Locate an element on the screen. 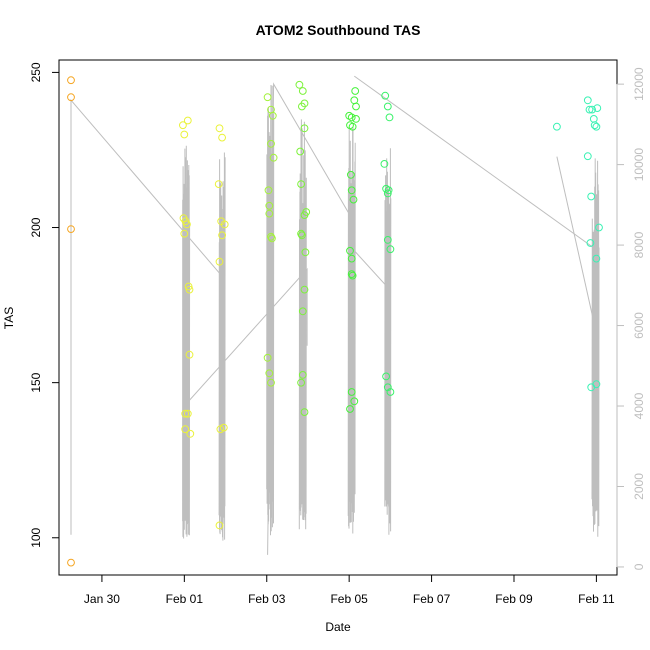 This screenshot has width=650, height=650. y-axis: 100 150 200 250 is located at coordinates (44, 305).